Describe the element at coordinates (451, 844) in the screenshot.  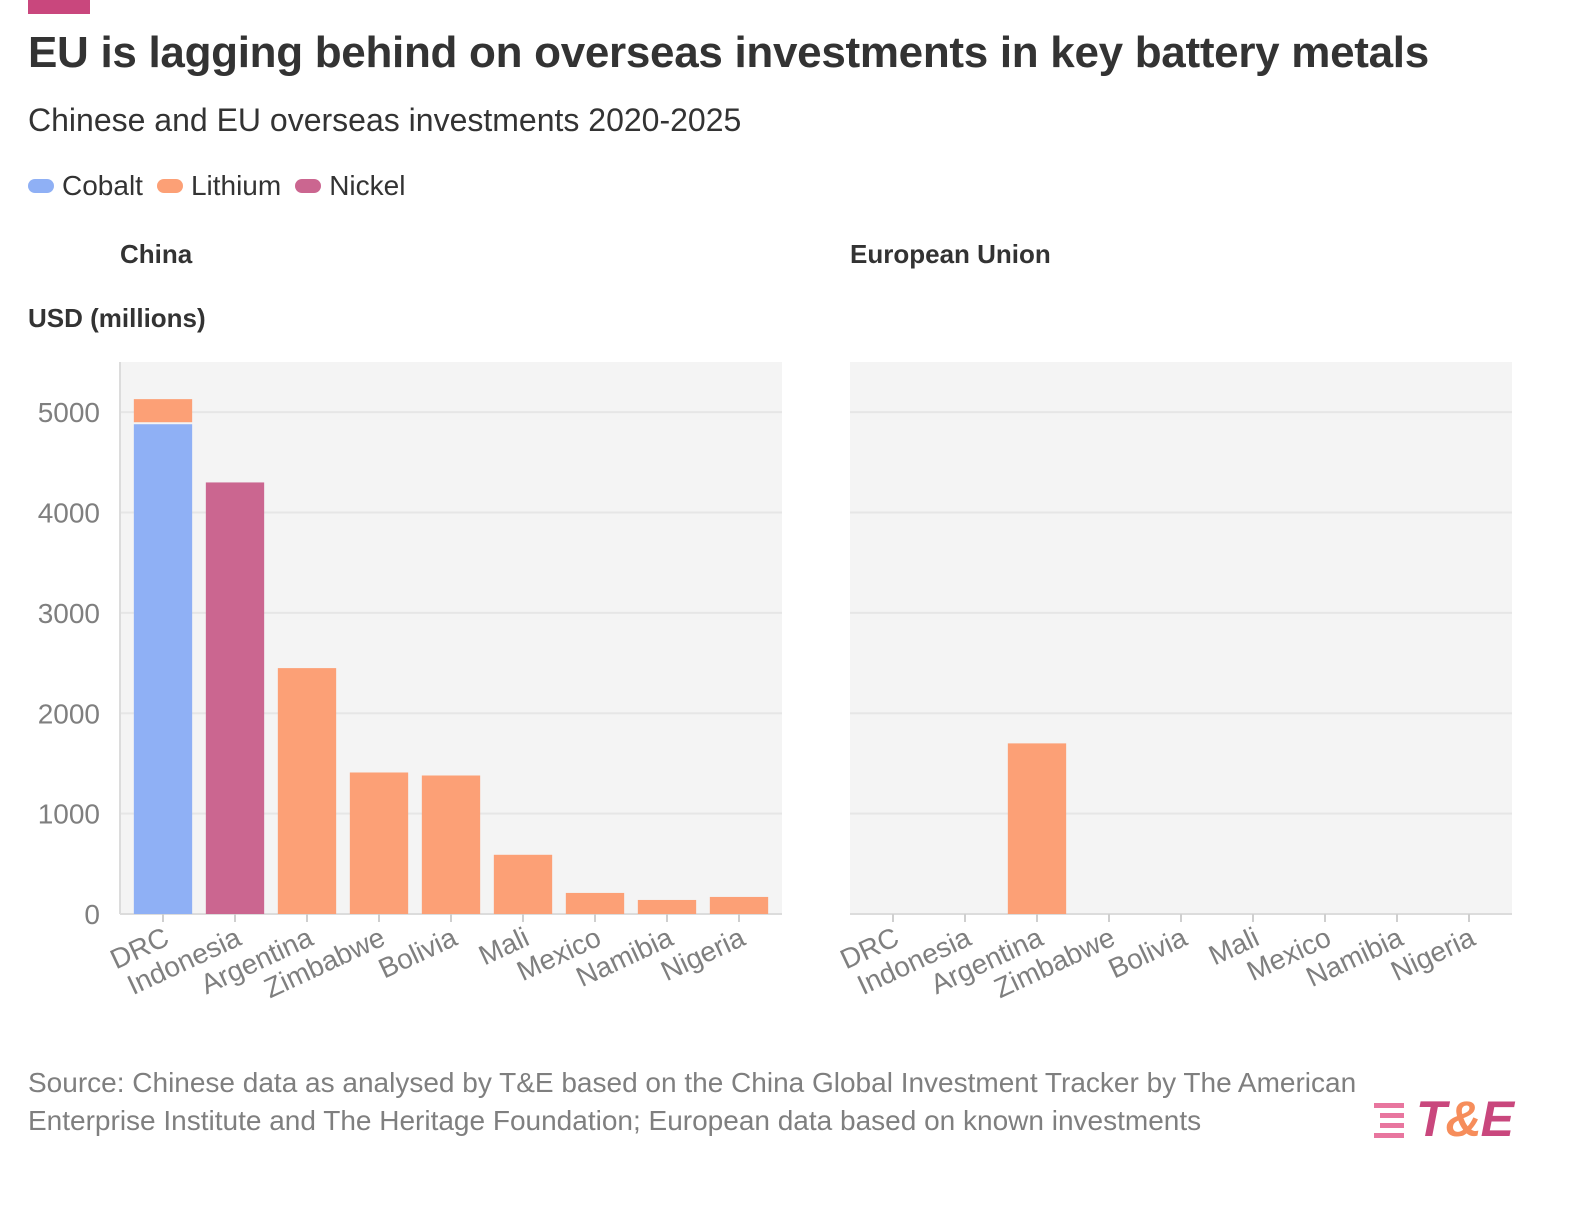
I see `bar-china-bolivia-lithium` at that location.